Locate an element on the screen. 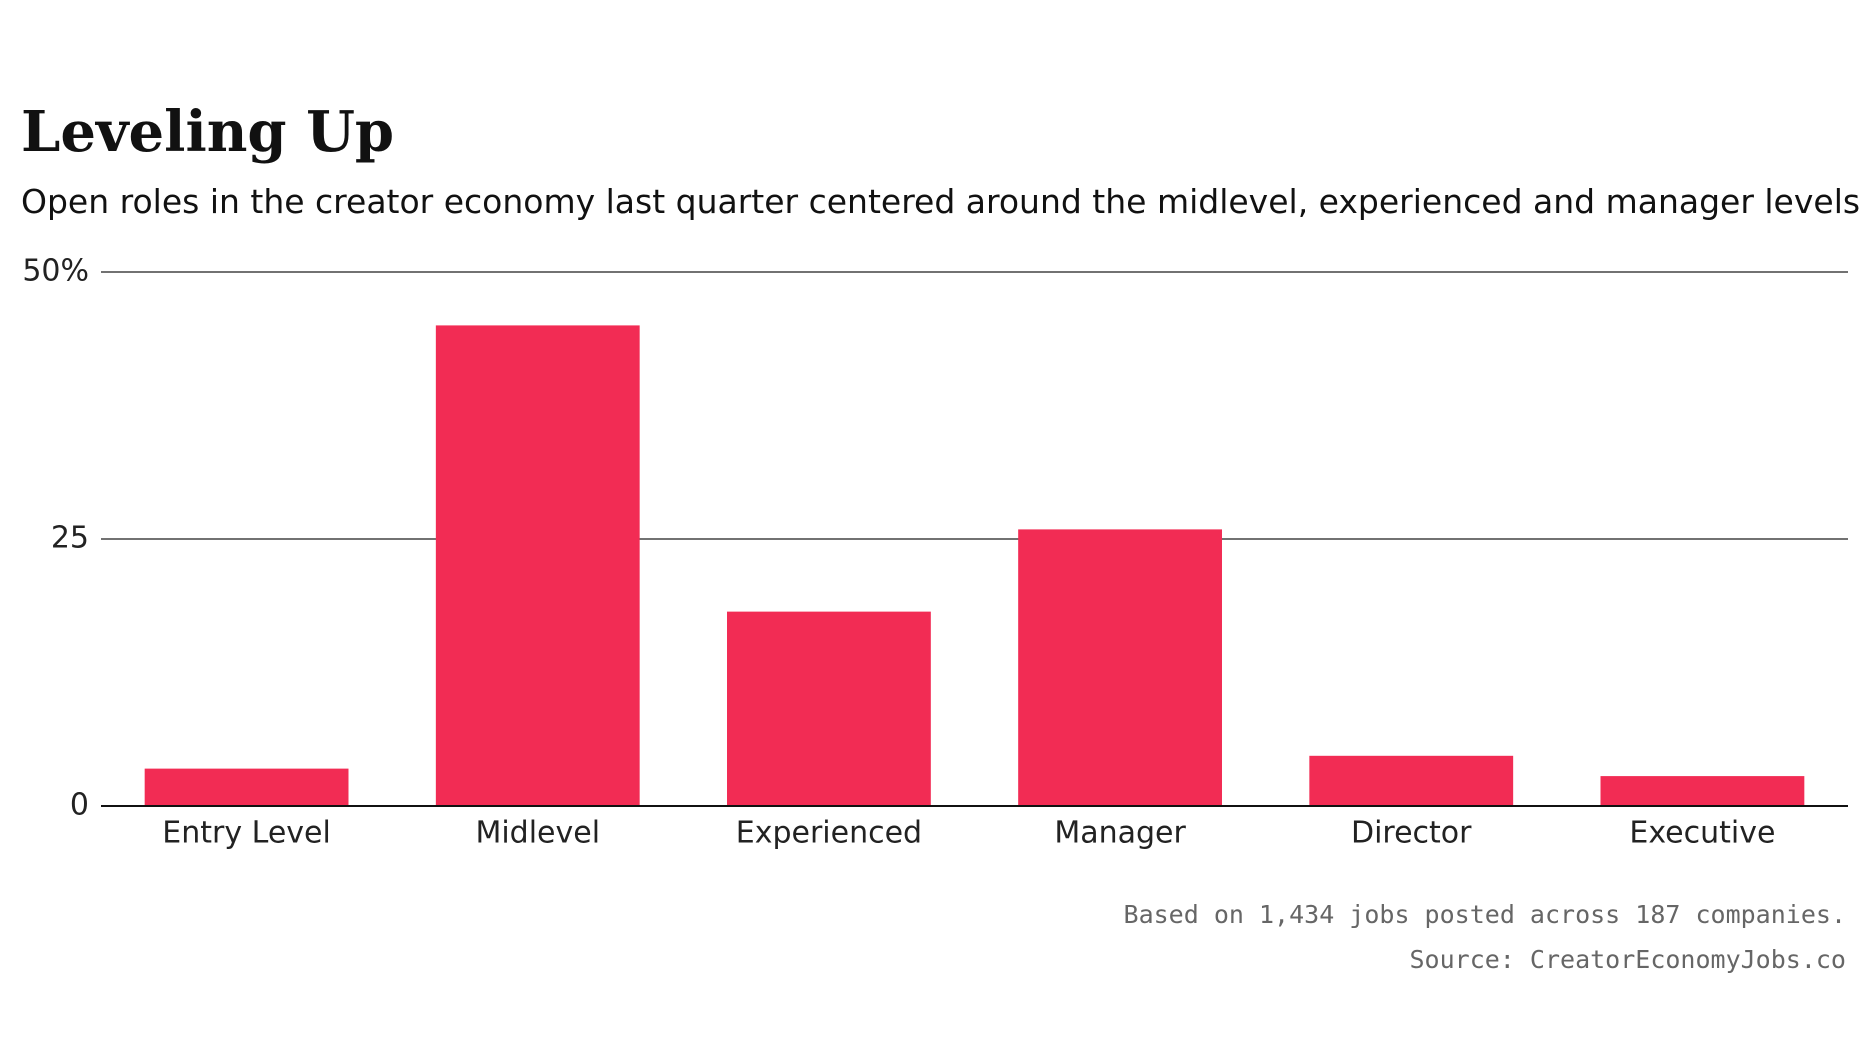  footnote: Source: CreatorEconomyJobs.co is located at coordinates (1628, 959).